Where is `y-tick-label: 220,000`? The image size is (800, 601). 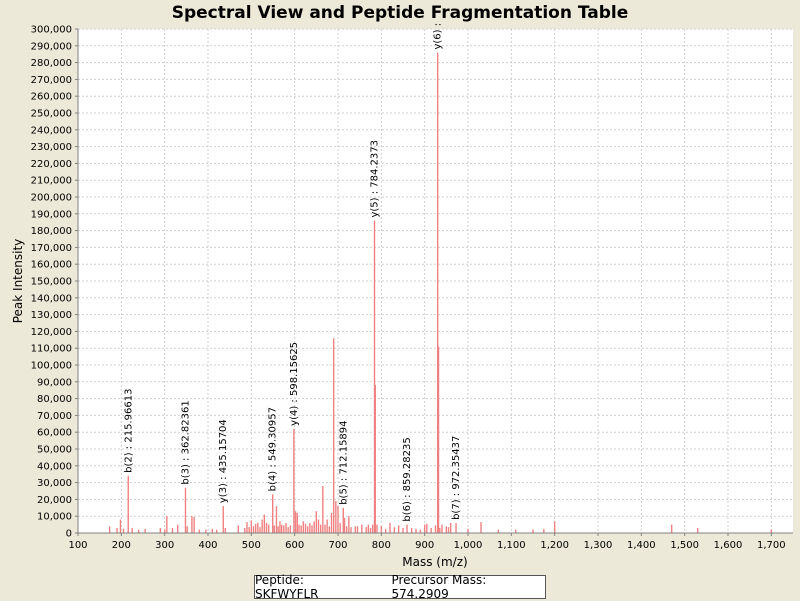 y-tick-label: 220,000 is located at coordinates (51, 164).